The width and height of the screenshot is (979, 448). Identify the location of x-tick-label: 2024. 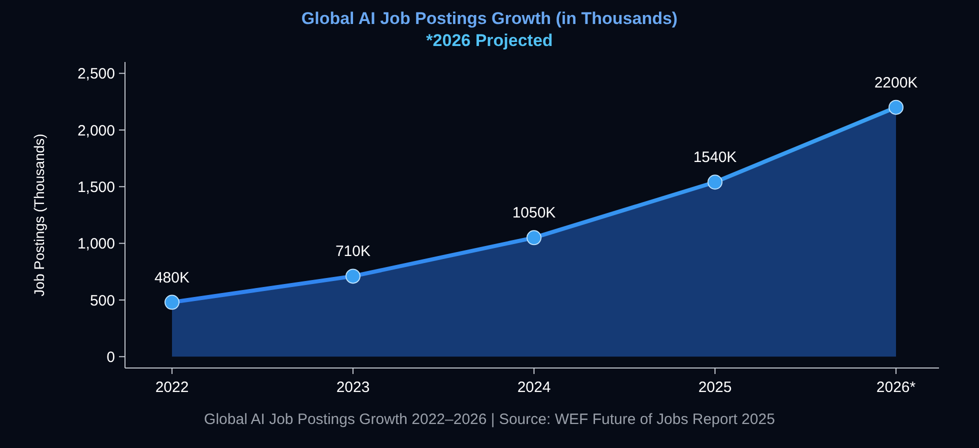
(534, 387).